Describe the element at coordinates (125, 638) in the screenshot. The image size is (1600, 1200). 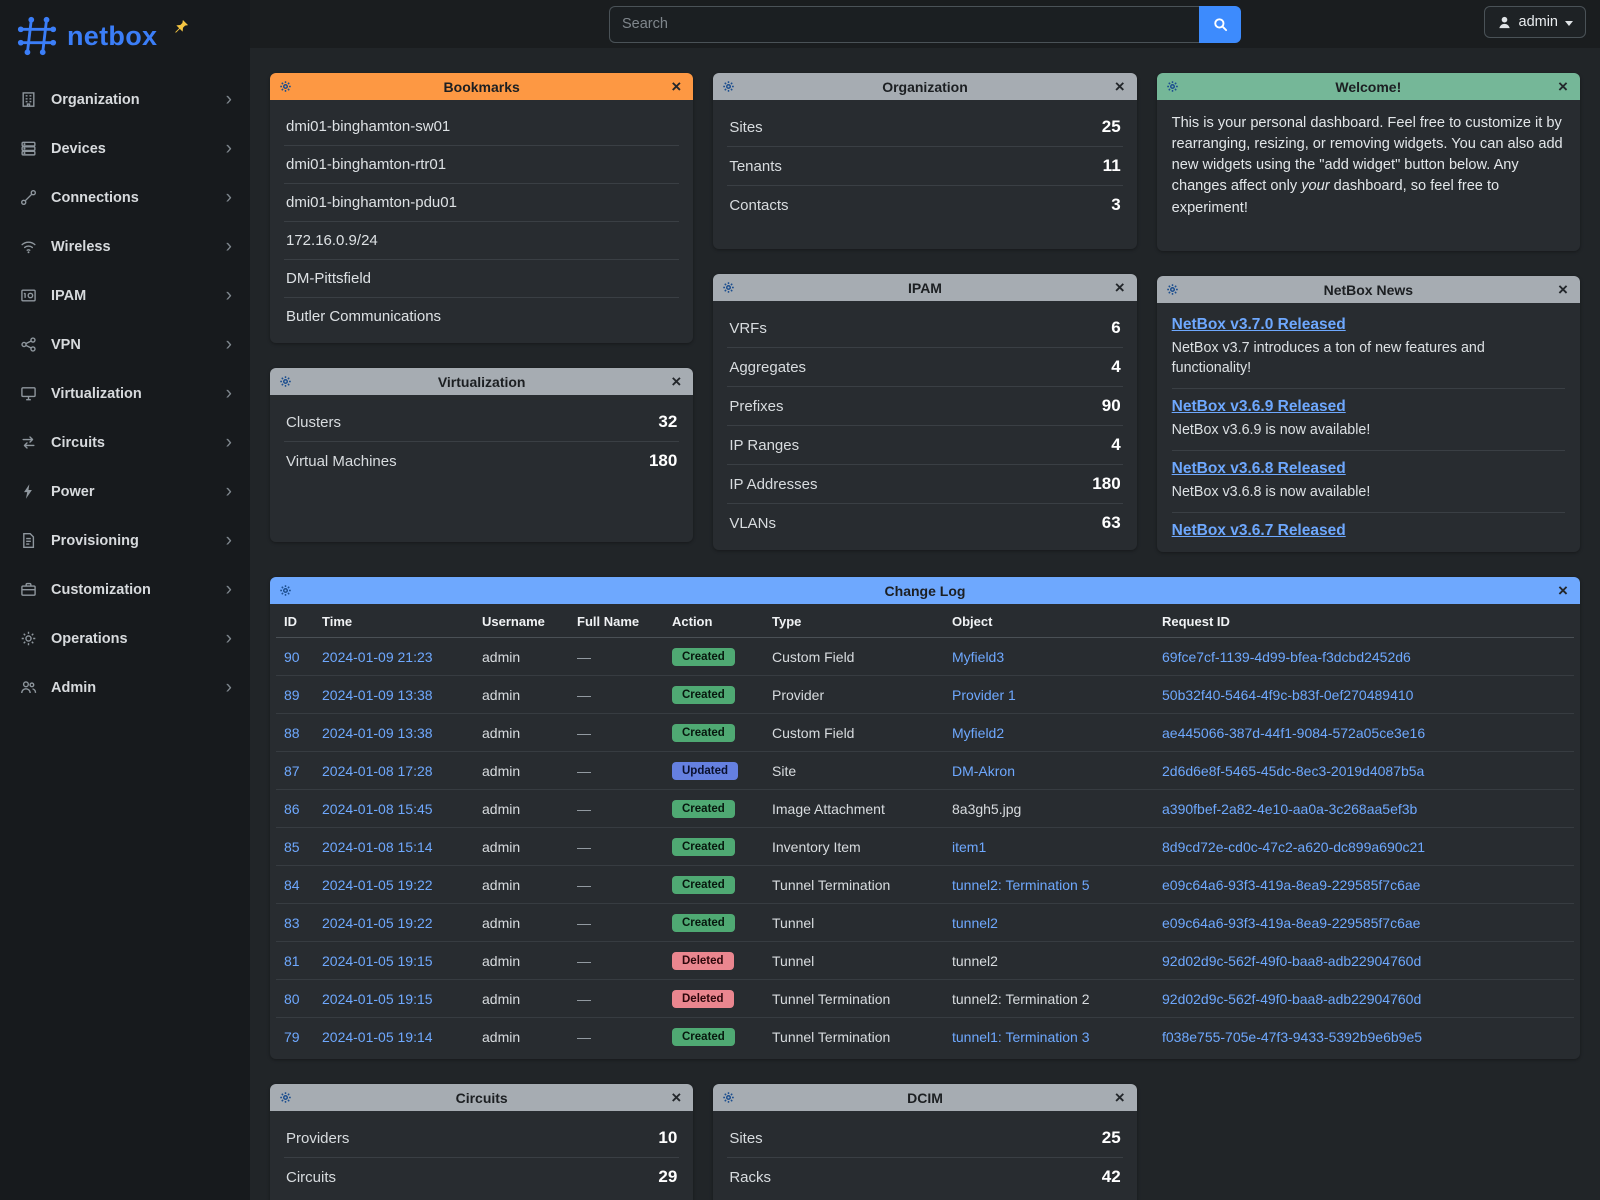
I see `sidebar-item-operations: Operations ›` at that location.